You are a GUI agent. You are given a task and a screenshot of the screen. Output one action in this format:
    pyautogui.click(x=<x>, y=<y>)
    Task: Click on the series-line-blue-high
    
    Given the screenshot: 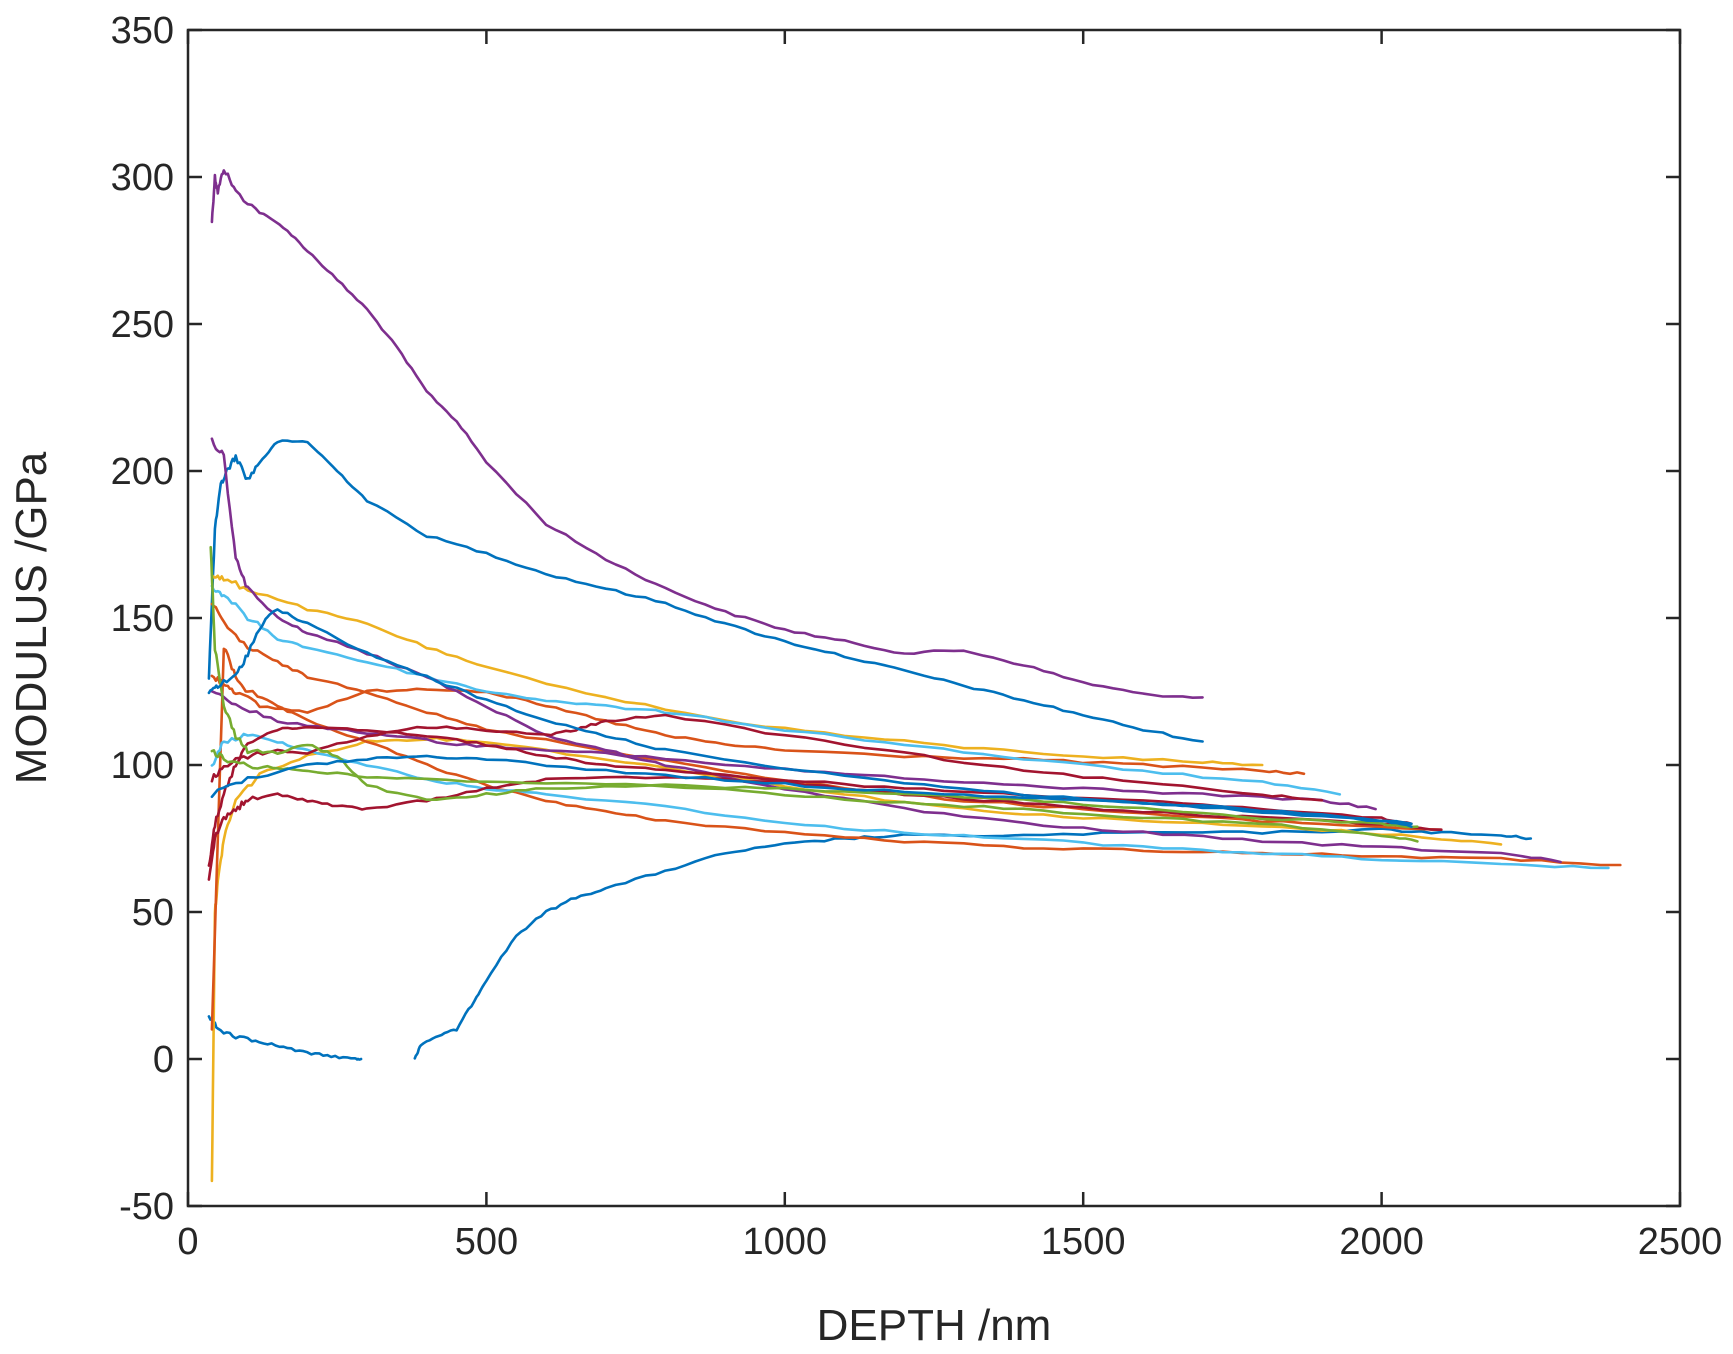 What is the action you would take?
    pyautogui.click(x=705, y=591)
    